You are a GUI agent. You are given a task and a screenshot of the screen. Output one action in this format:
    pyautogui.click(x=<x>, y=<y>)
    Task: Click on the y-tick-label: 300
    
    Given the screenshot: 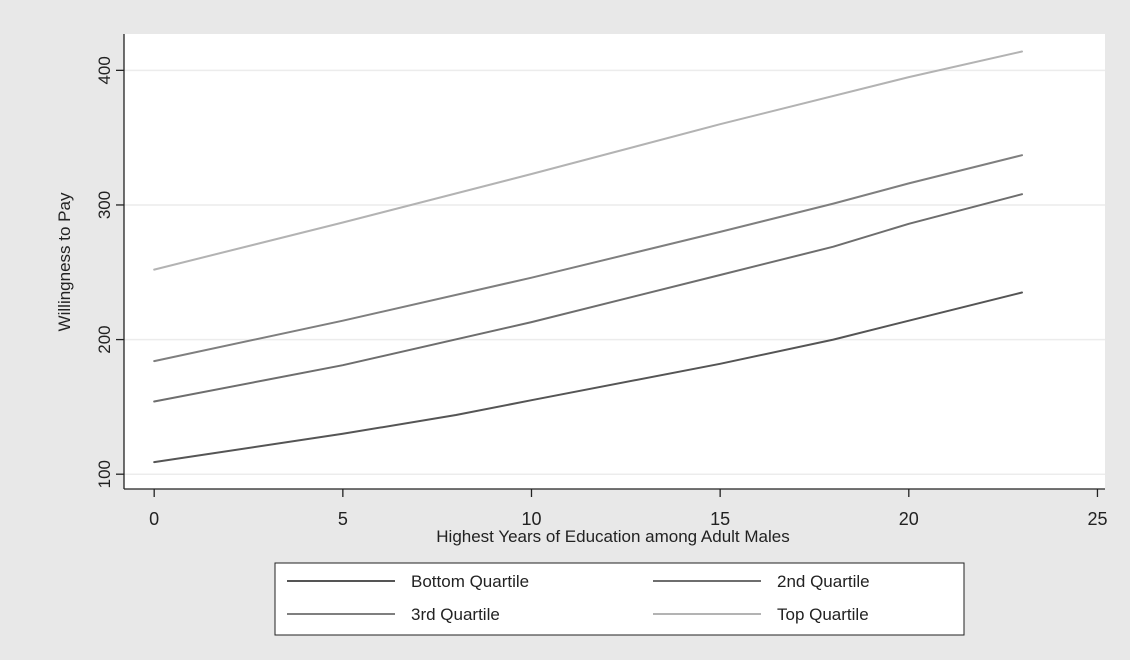 What is the action you would take?
    pyautogui.click(x=104, y=205)
    